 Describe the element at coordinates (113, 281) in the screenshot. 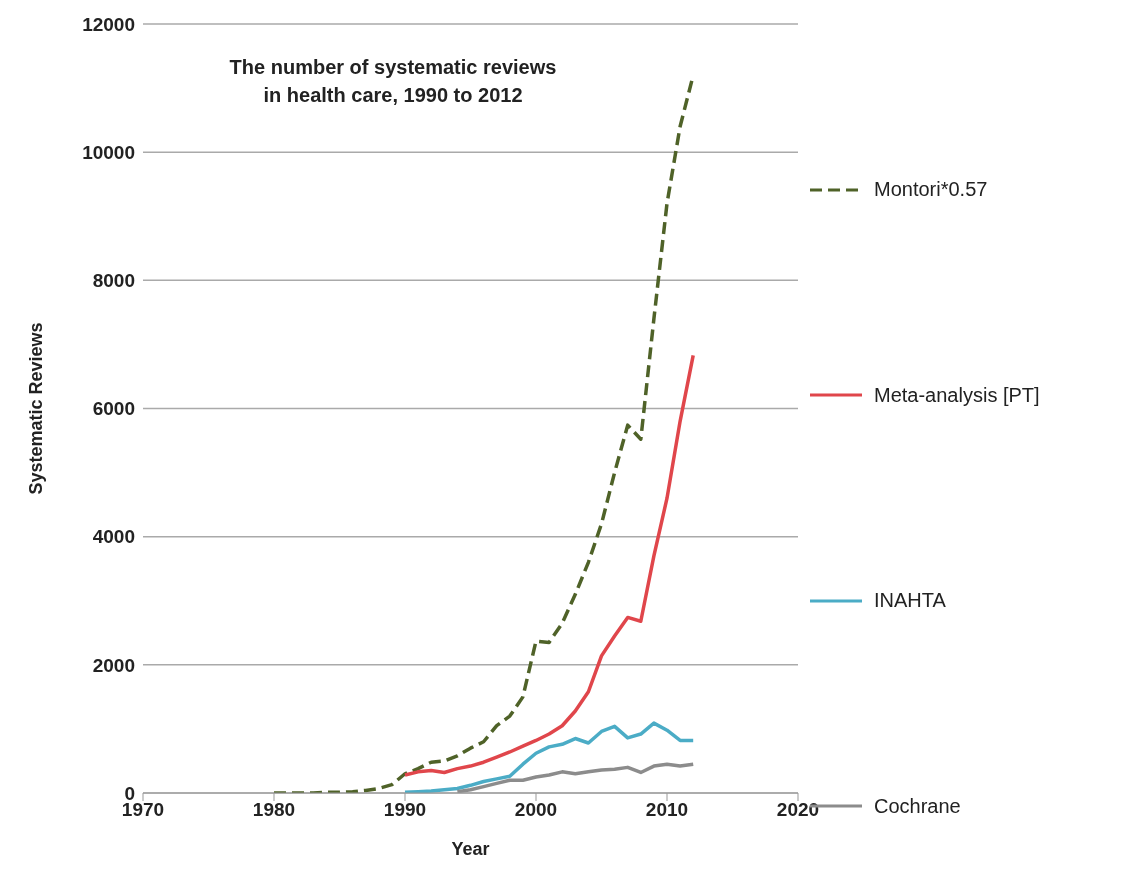

I see `y-tick-label: 8000` at that location.